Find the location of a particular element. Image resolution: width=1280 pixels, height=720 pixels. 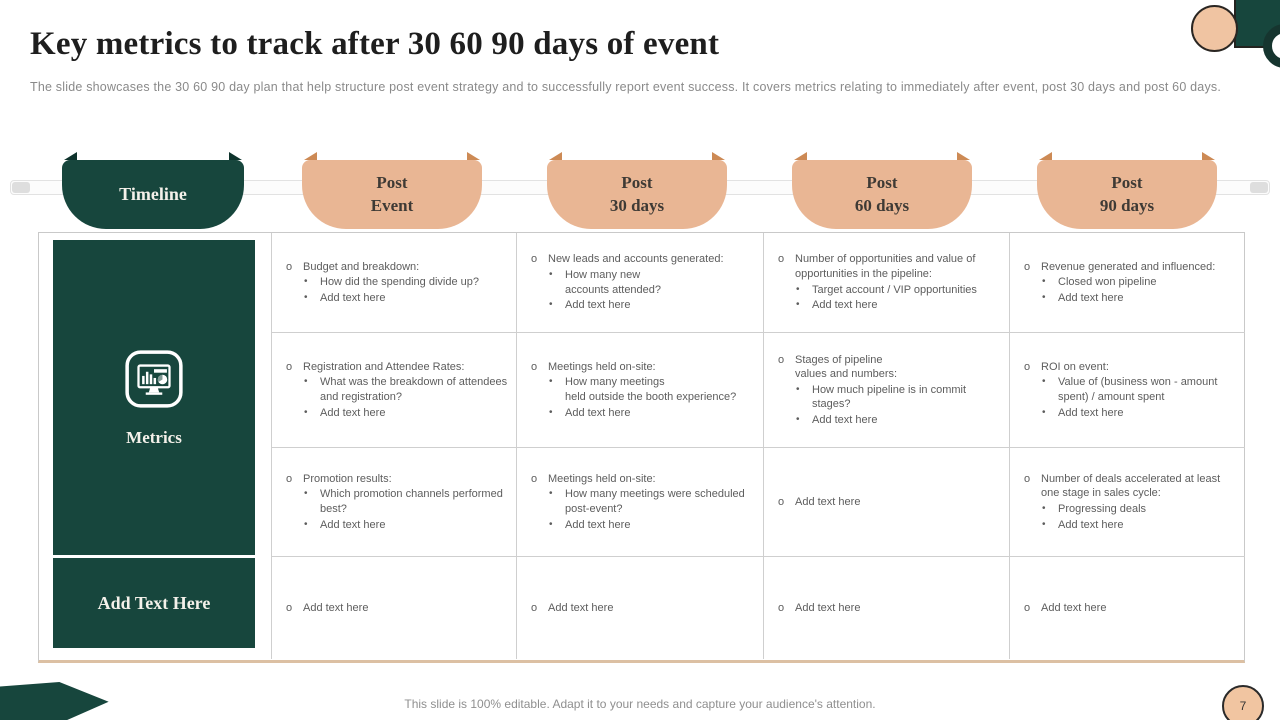

cell-sub-item: Target account / VIP opportunities is located at coordinates (894, 289).